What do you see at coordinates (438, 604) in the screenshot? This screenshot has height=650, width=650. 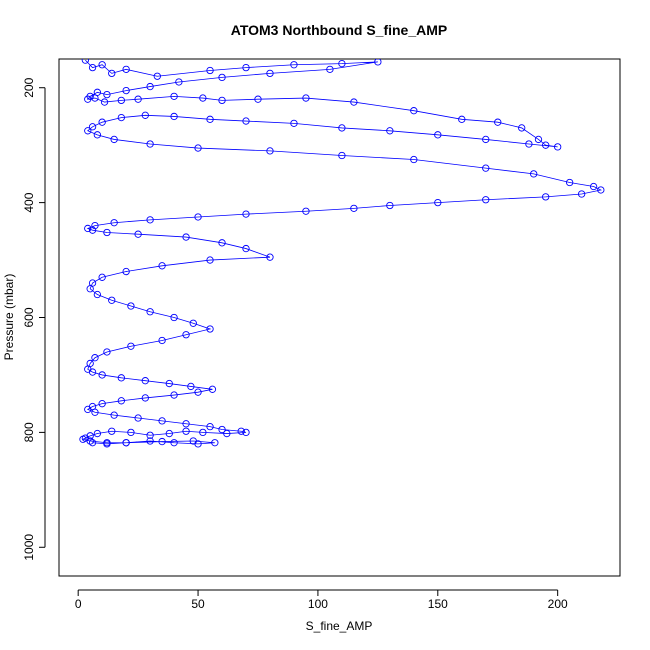 I see `x-tick-label: 150` at bounding box center [438, 604].